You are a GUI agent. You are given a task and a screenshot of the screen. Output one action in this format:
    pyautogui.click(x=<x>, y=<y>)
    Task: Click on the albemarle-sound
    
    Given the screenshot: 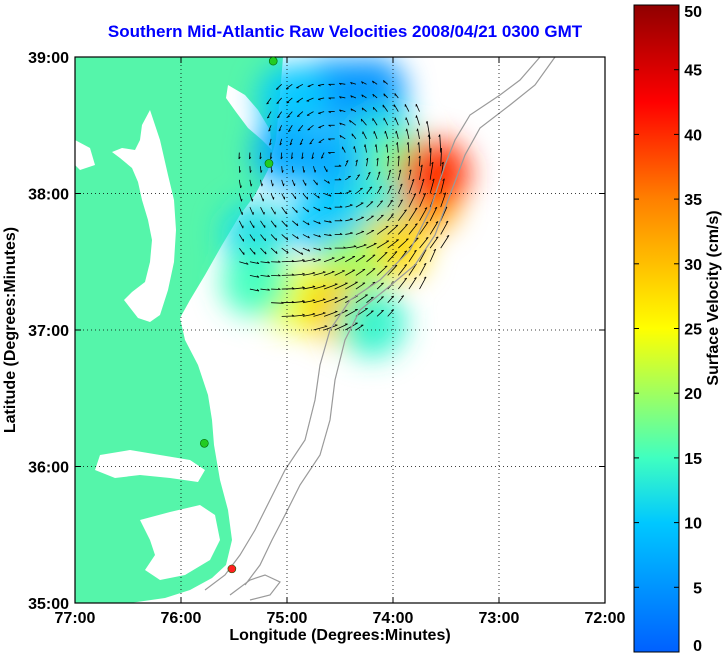 What is the action you would take?
    pyautogui.click(x=150, y=466)
    